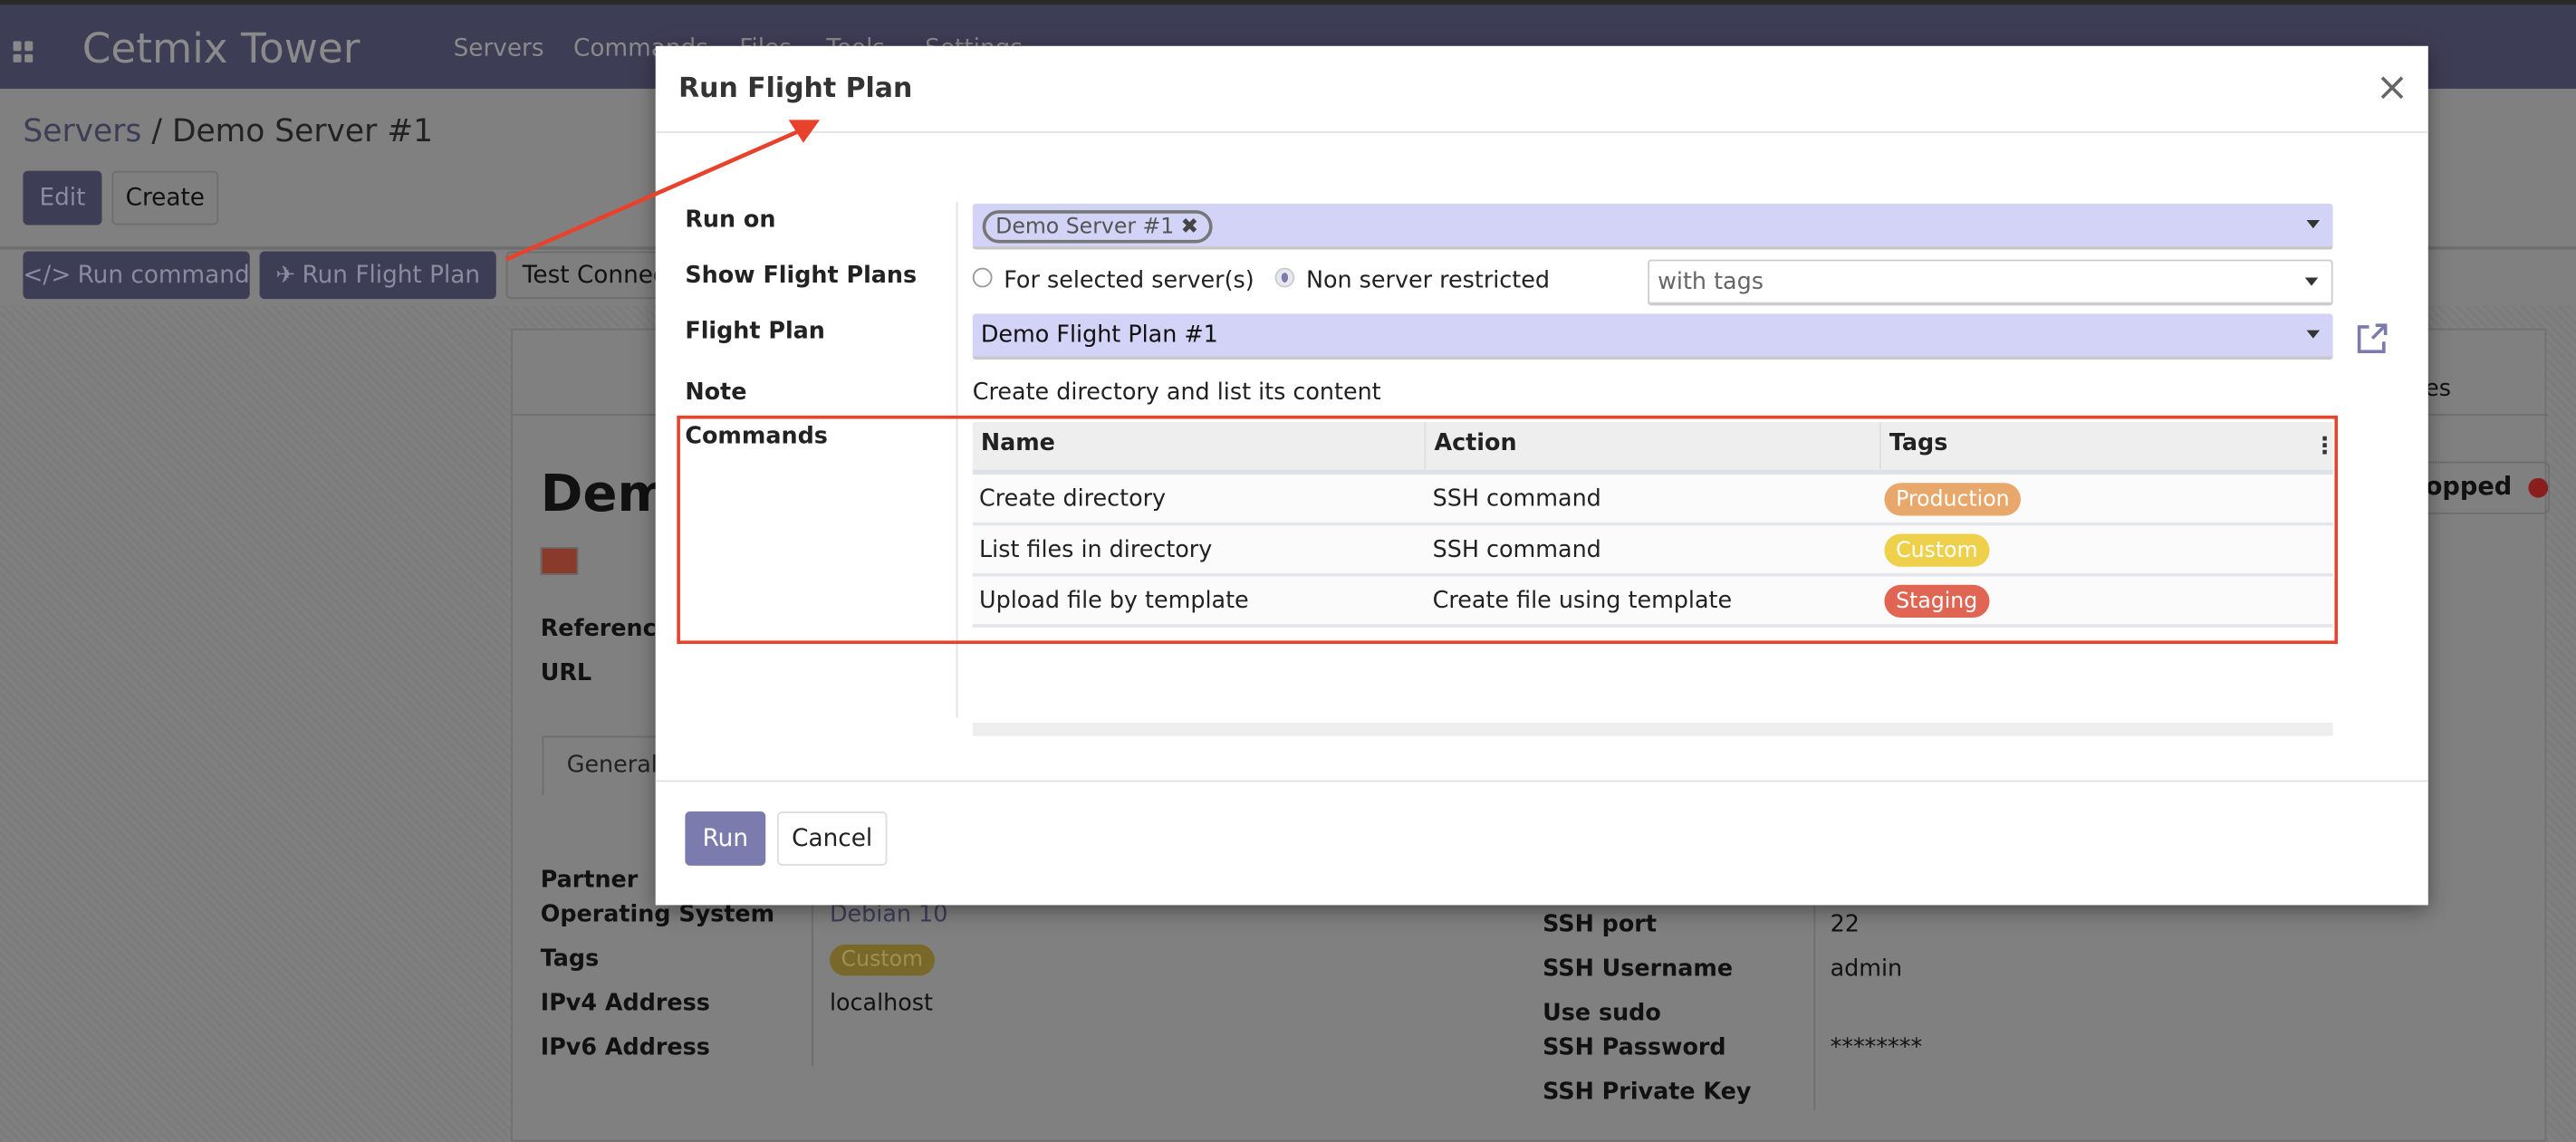 The height and width of the screenshot is (1142, 2576). What do you see at coordinates (1711, 282) in the screenshot?
I see `tags-select-placeholder: with tags` at bounding box center [1711, 282].